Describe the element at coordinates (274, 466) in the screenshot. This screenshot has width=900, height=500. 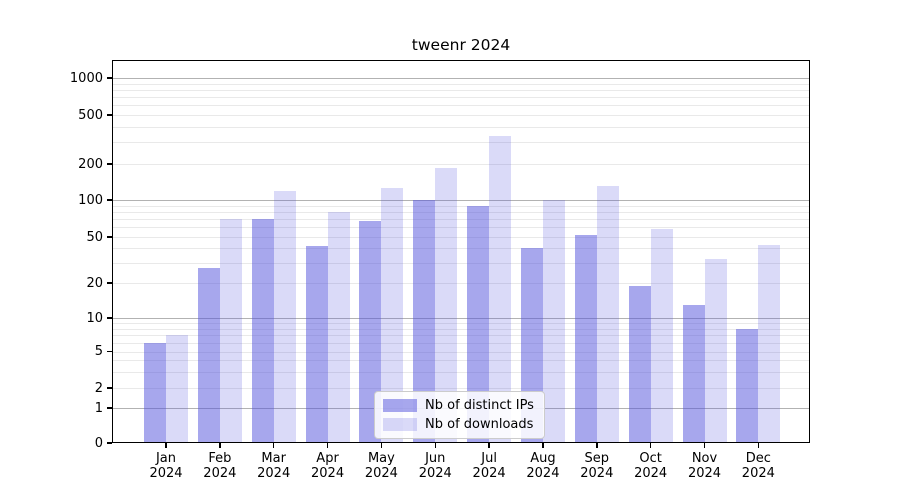
I see `x-tick-label-mar: Mar 2024` at that location.